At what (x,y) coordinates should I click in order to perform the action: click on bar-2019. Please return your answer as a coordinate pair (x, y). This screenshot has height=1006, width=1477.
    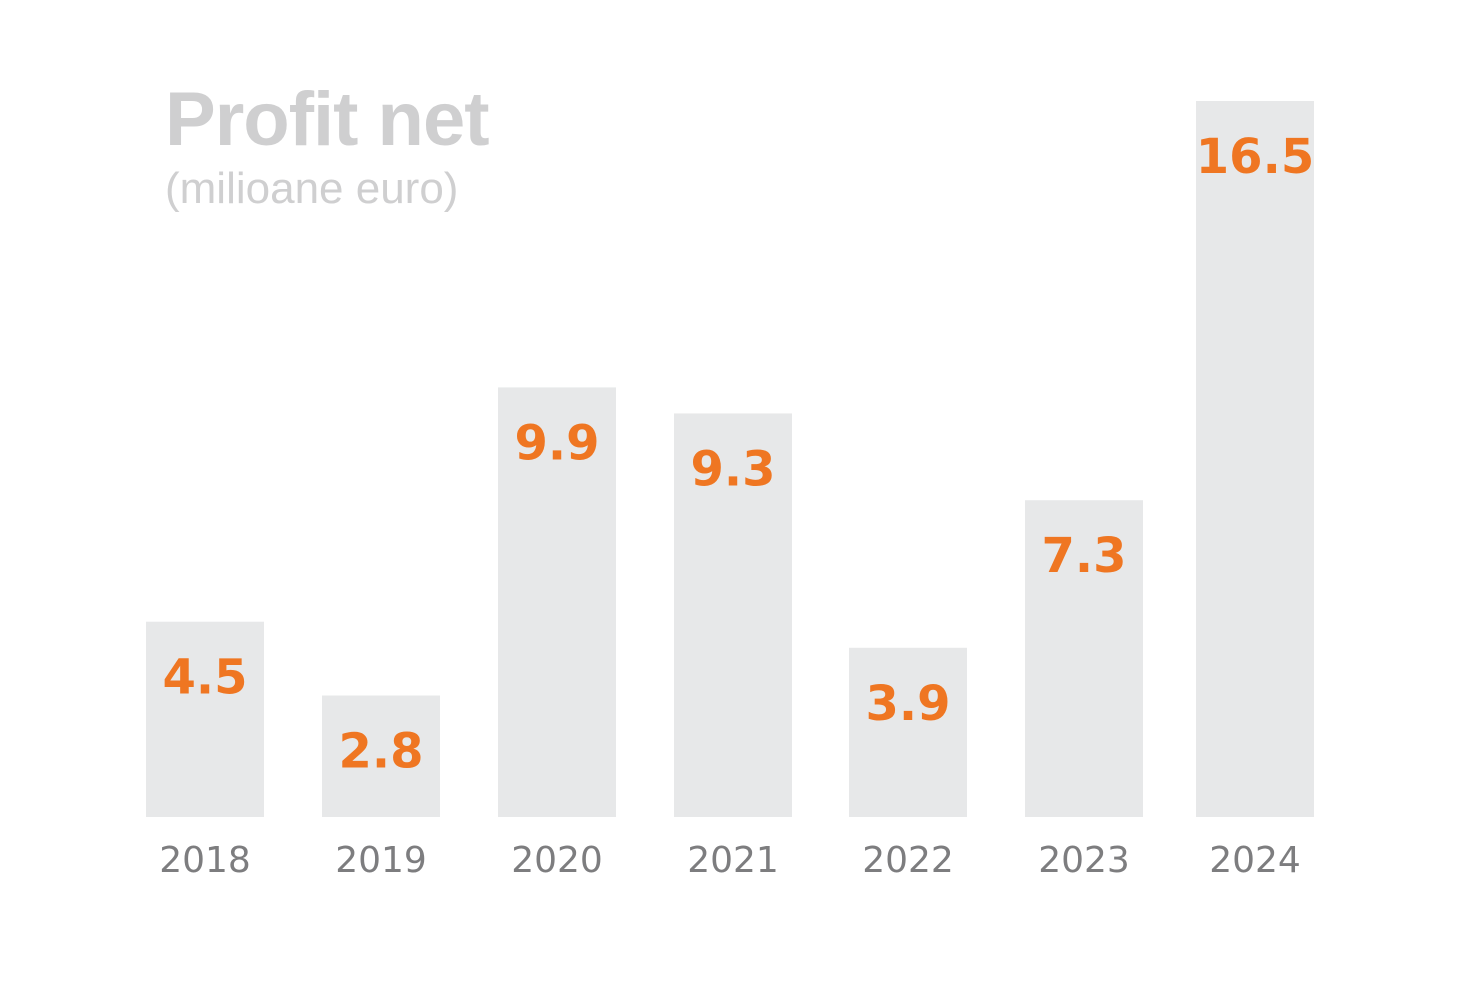
    Looking at the image, I should click on (381, 756).